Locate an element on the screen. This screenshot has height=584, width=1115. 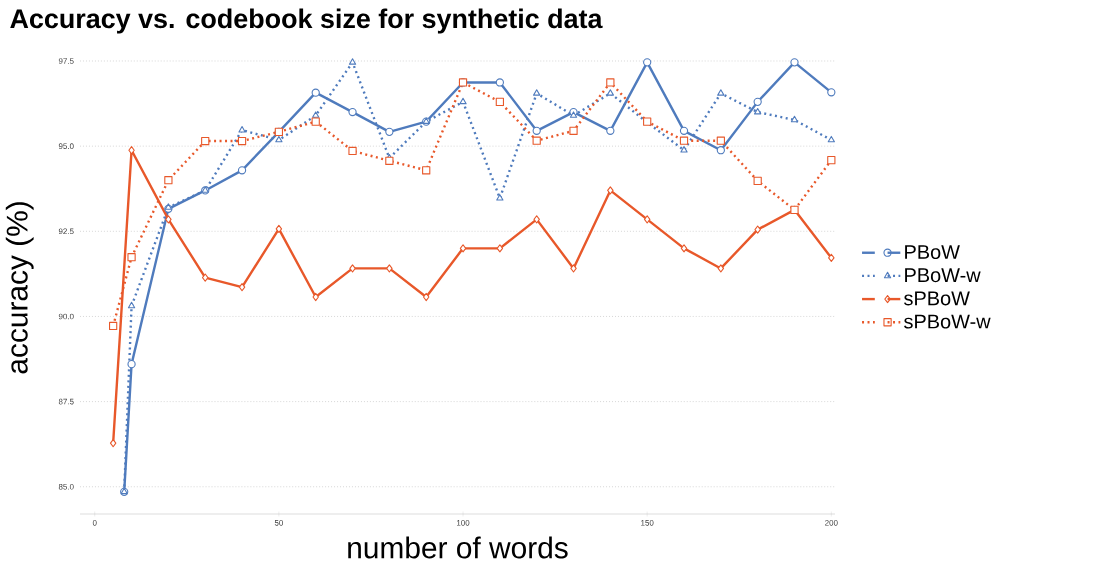
chart-title: Accuracy vs. codebook size for synthetic data is located at coordinates (306, 21).